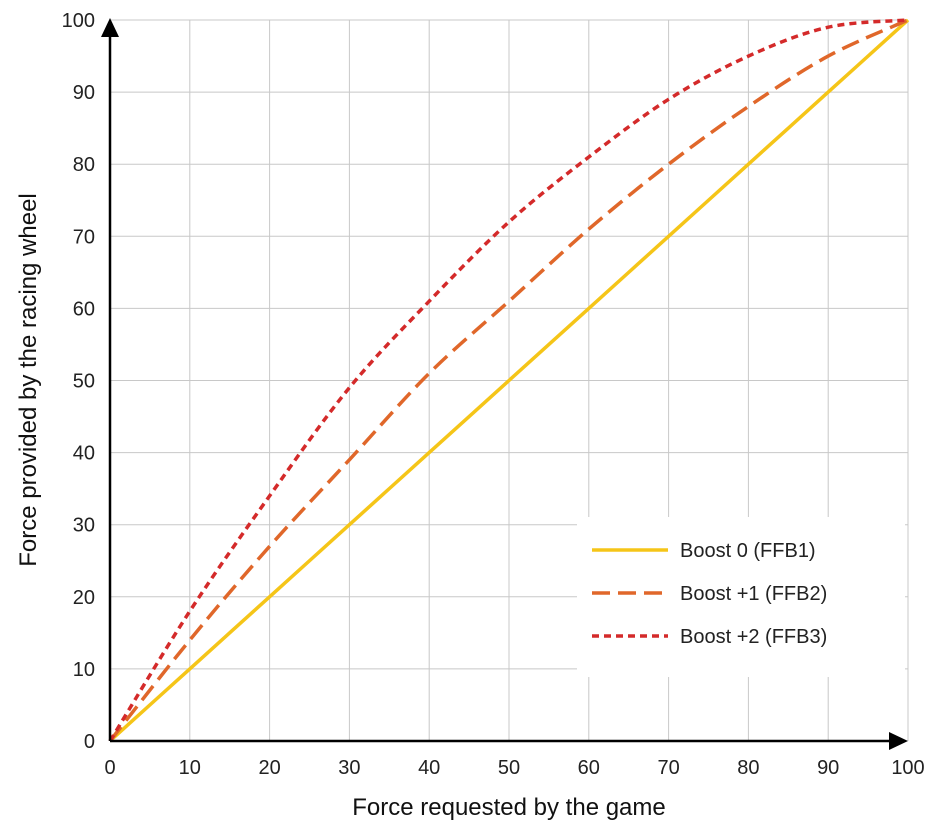  Describe the element at coordinates (269, 768) in the screenshot. I see `x-tick-label: 20` at that location.